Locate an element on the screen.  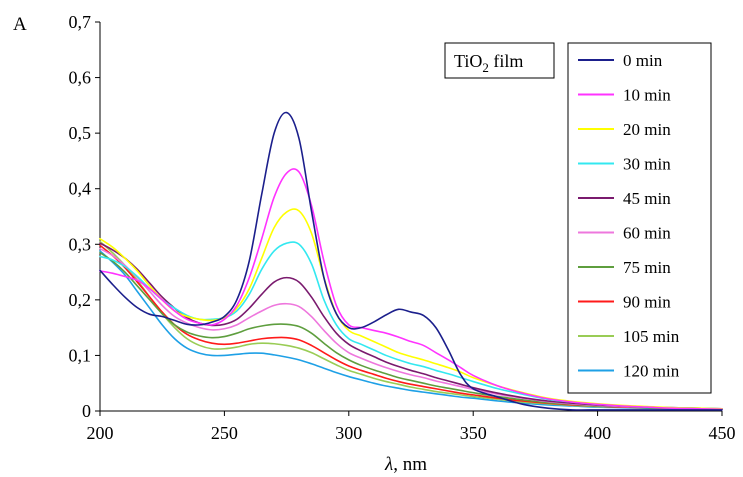
x-axis-title: λ, nm is located at coordinates (405, 464).